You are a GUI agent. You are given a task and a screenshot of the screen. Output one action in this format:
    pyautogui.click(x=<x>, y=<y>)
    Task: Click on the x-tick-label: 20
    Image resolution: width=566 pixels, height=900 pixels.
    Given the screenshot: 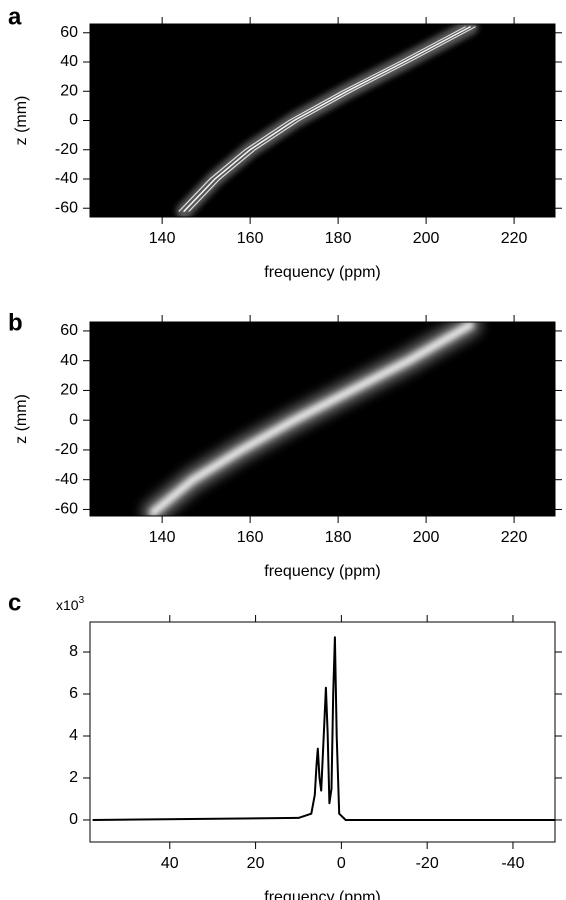 What is the action you would take?
    pyautogui.click(x=256, y=863)
    